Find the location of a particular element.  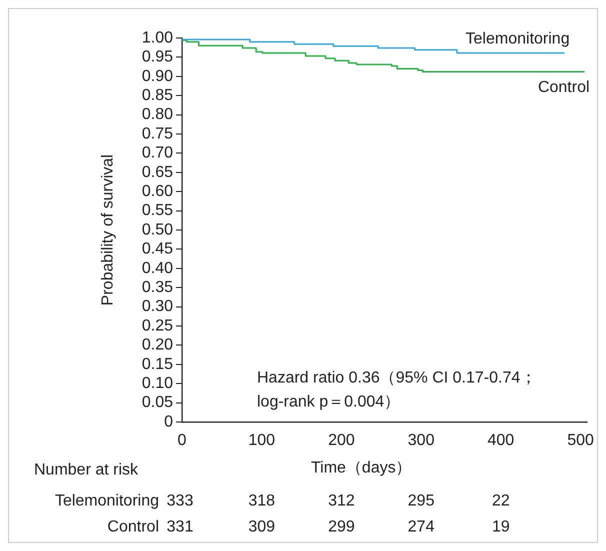

y-tick-label: 0.90 is located at coordinates (158, 76).